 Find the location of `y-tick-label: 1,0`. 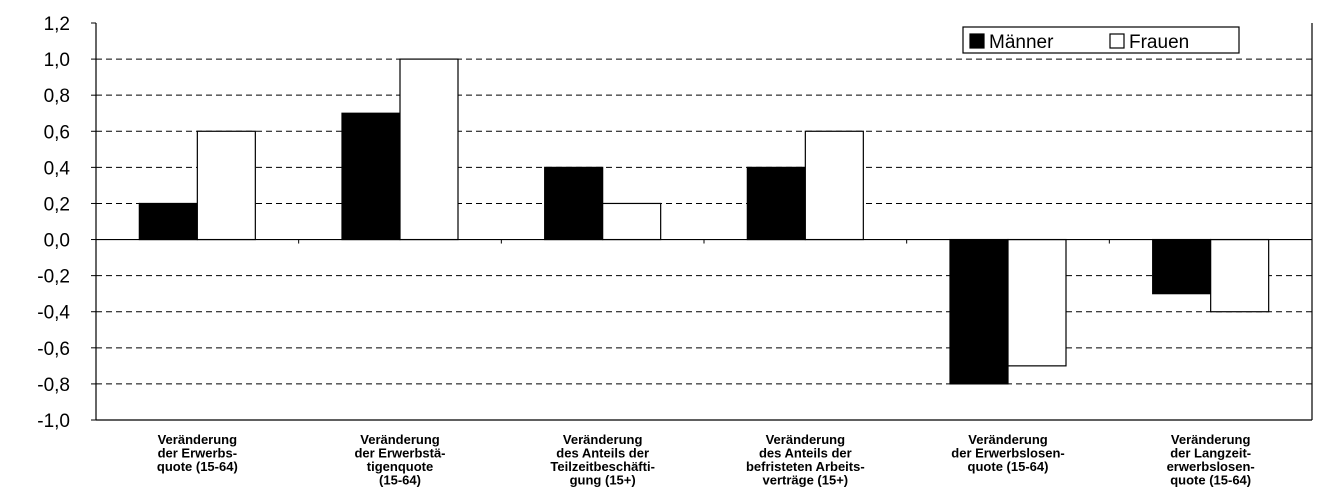

y-tick-label: 1,0 is located at coordinates (57, 60).